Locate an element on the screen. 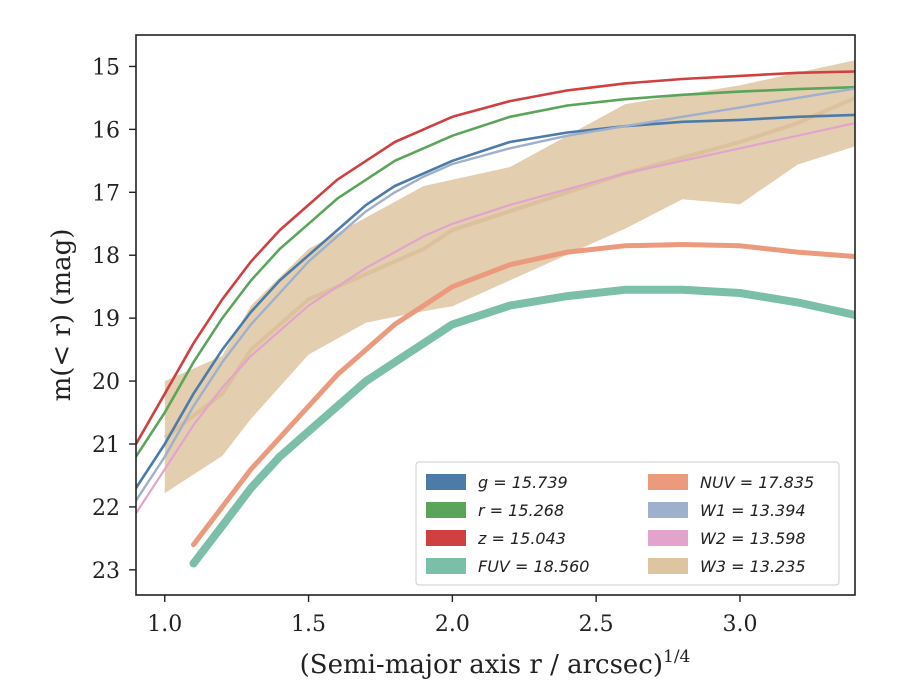  x-tick-label: 1.5 is located at coordinates (308, 624).